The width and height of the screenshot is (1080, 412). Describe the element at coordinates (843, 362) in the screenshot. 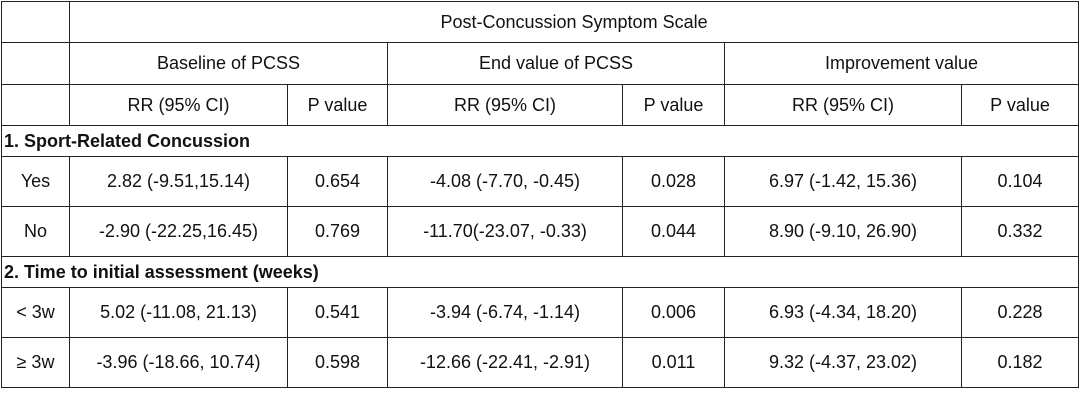

I see `table-cell: 9.32 (-4.37, 23.02)` at that location.